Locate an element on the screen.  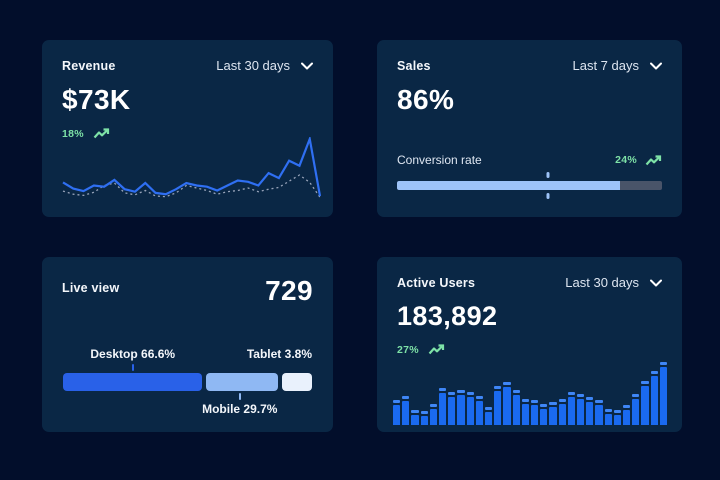
conversion-progress-bar is located at coordinates (529, 185).